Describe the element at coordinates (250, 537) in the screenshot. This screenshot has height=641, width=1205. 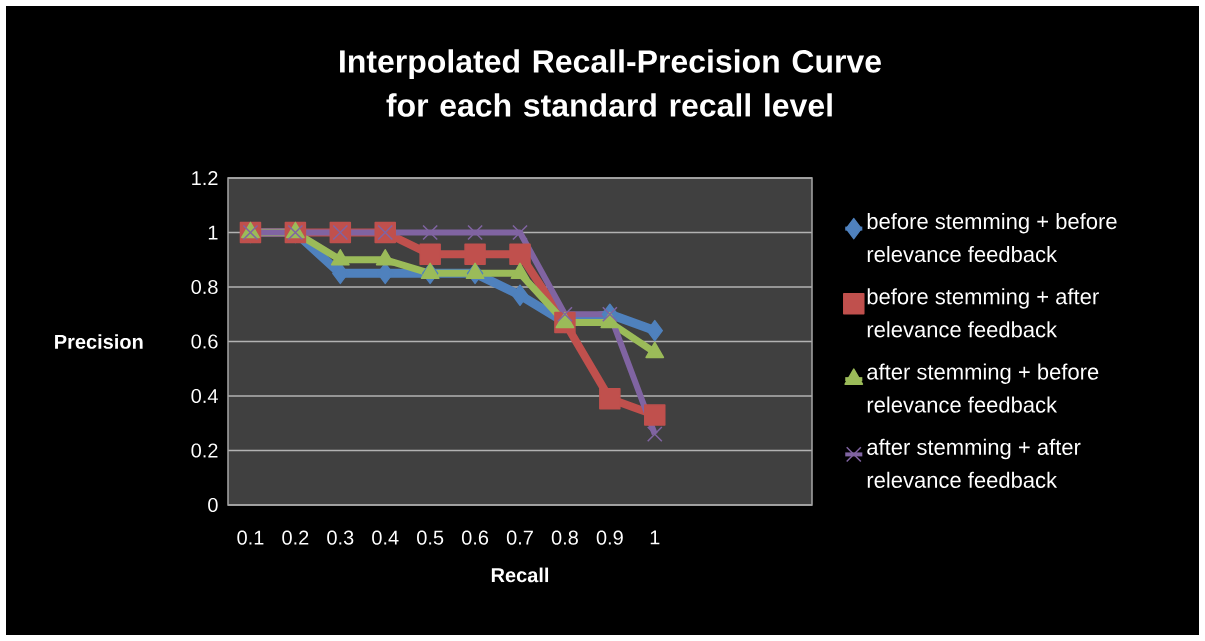
I see `x-tick-label: 0.1` at that location.